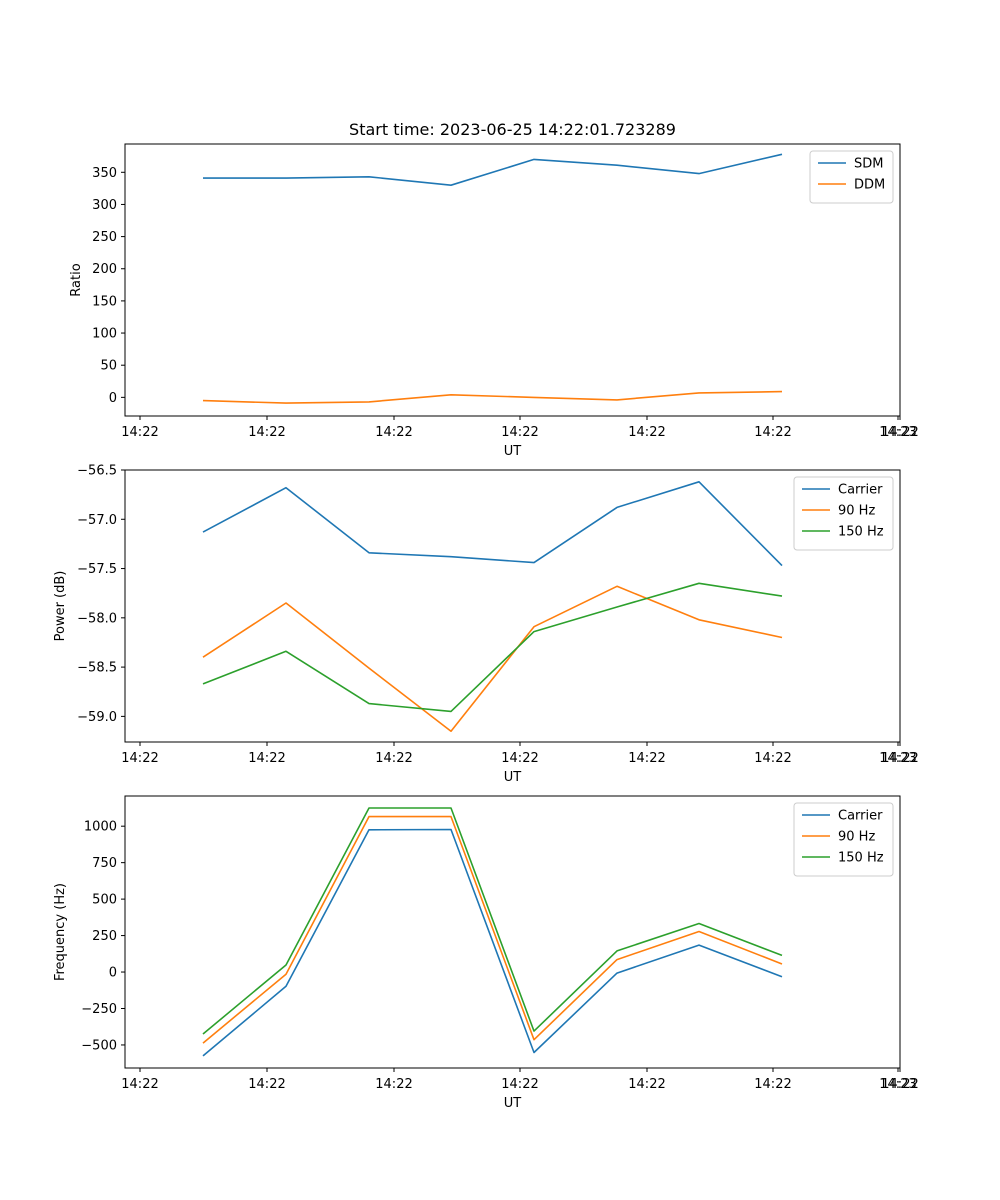  Describe the element at coordinates (868, 164) in the screenshot. I see `legend-entry: SDM` at that location.